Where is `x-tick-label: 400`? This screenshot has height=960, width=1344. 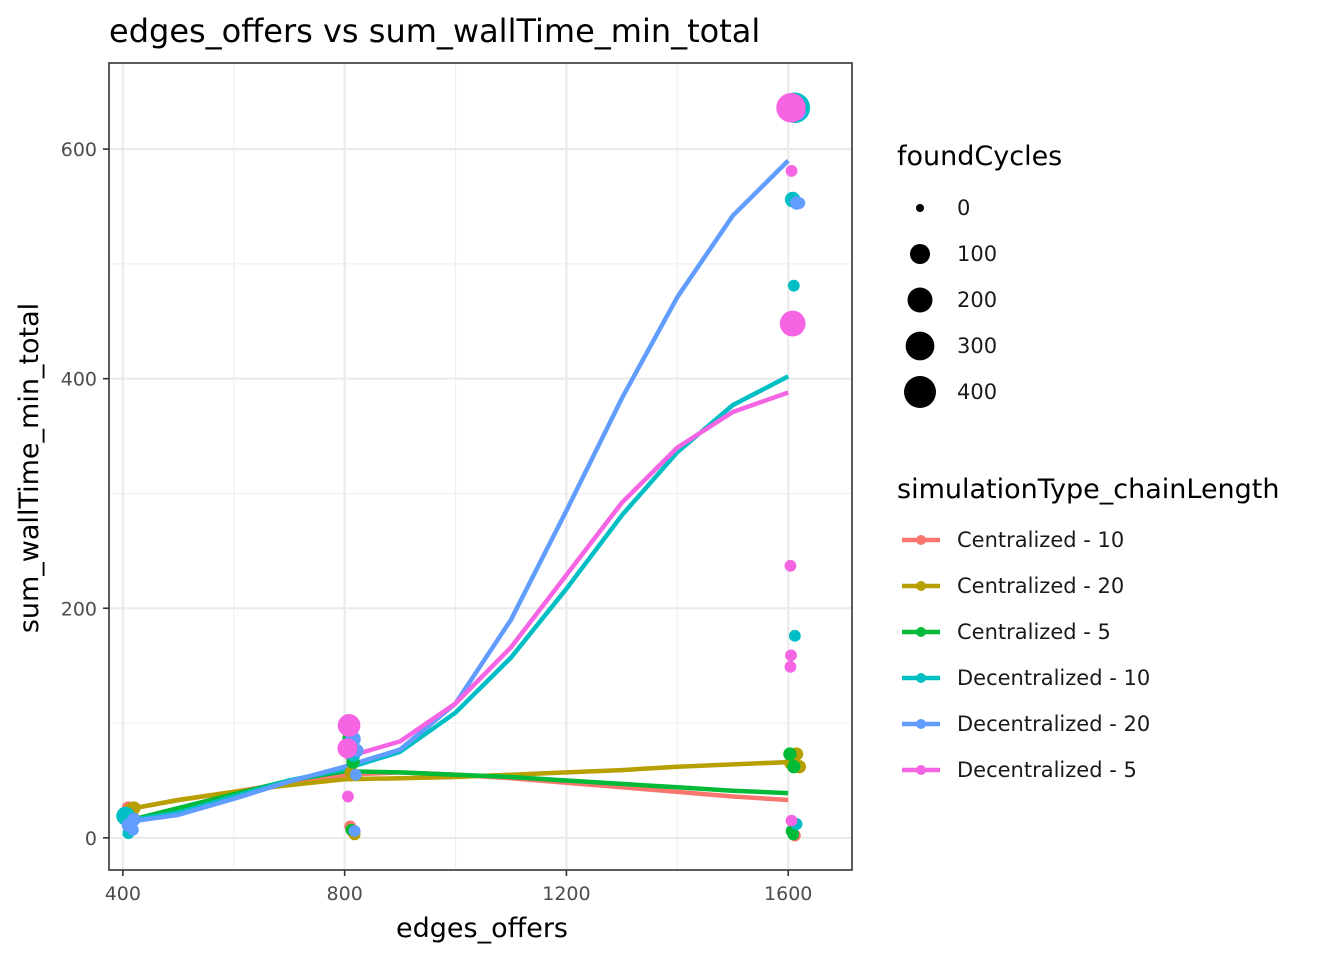 x-tick-label: 400 is located at coordinates (123, 894).